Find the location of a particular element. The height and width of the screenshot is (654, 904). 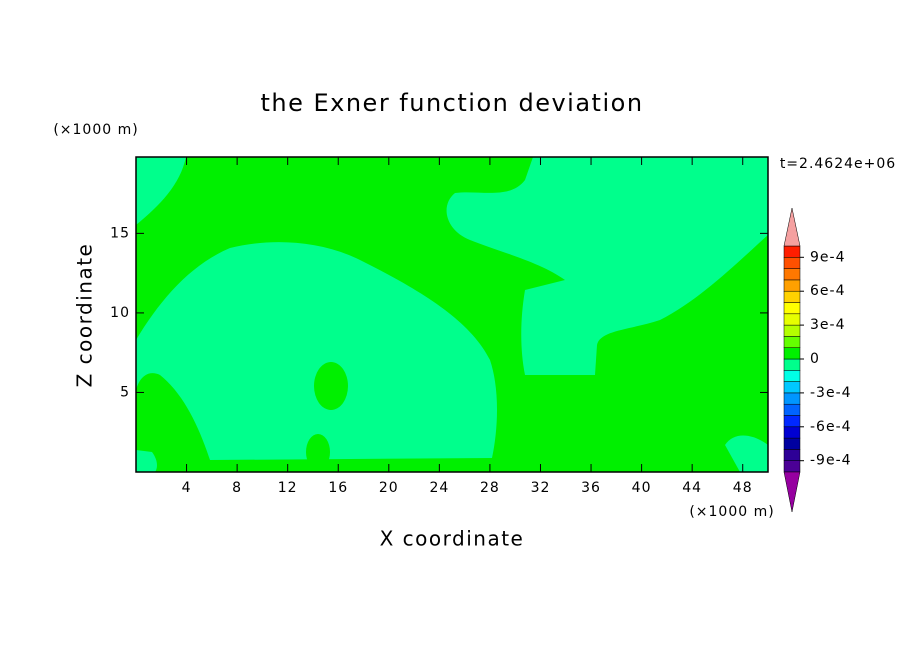

x-tick-label: 4 is located at coordinates (187, 488).